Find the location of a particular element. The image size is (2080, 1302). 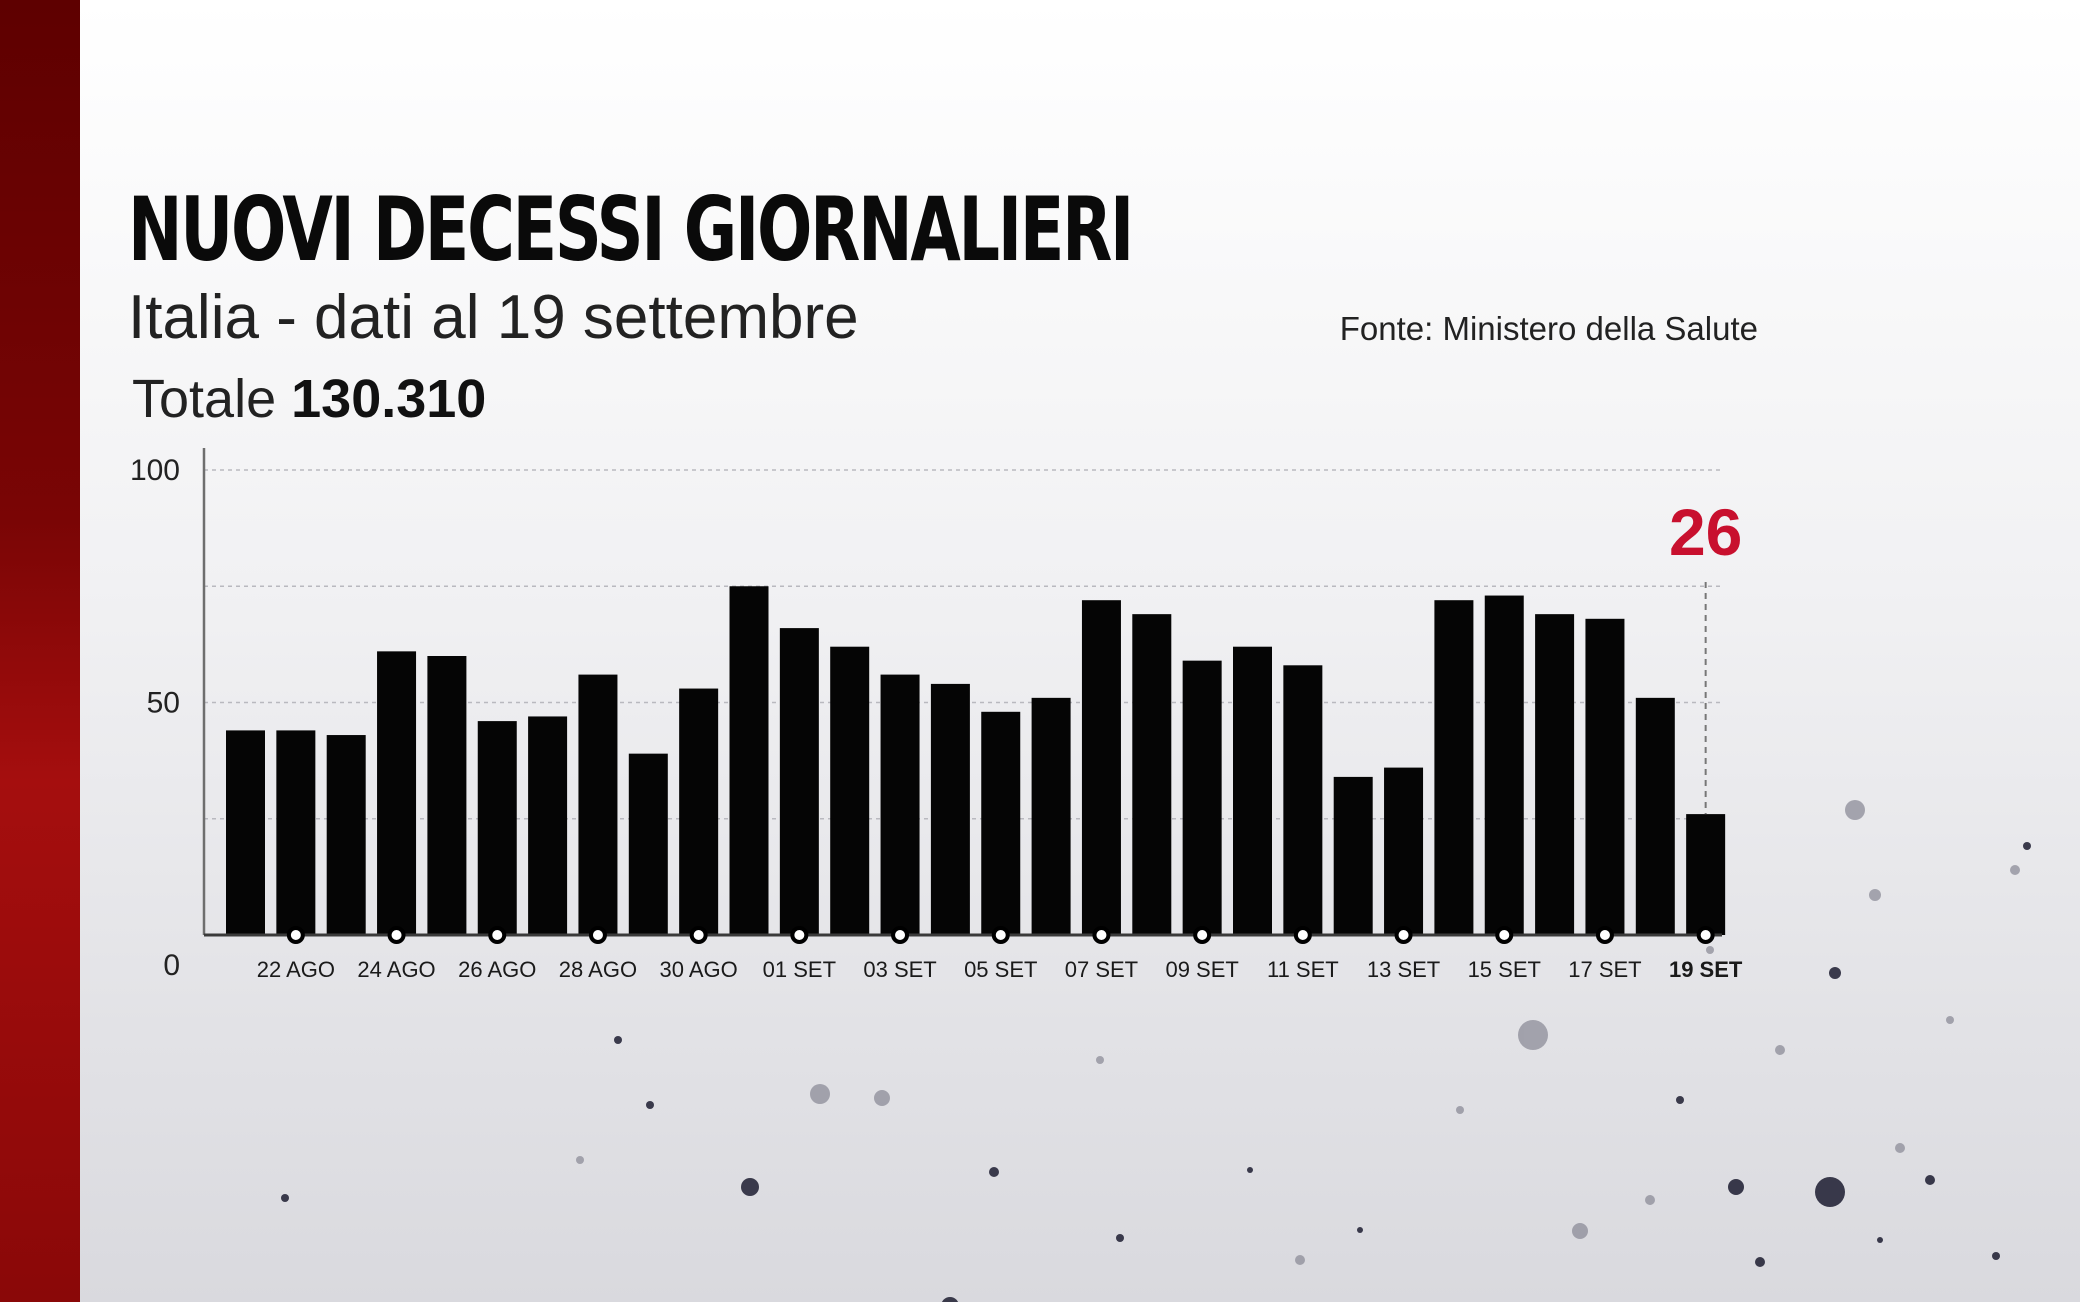

x-tick-label: 01 SET is located at coordinates (799, 969).